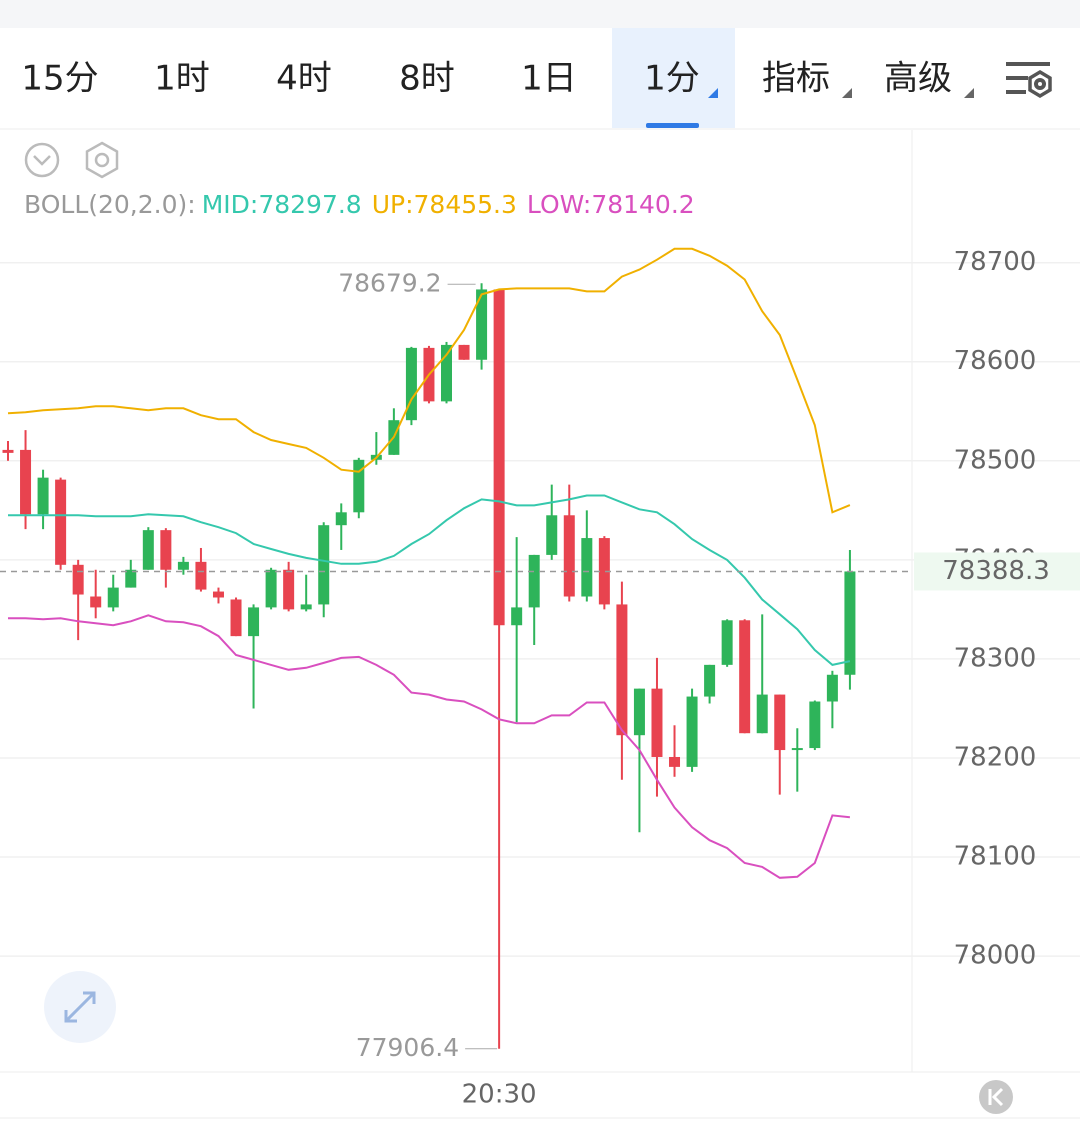 The height and width of the screenshot is (1121, 1080). I want to click on tab: 15分, so click(59, 79).